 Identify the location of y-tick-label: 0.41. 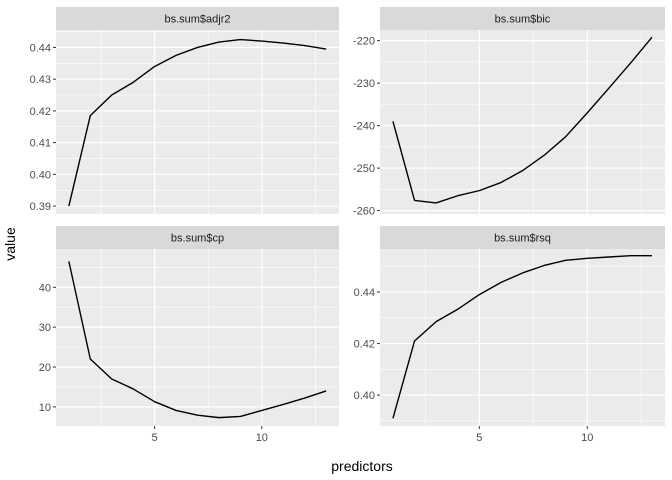
(40, 144).